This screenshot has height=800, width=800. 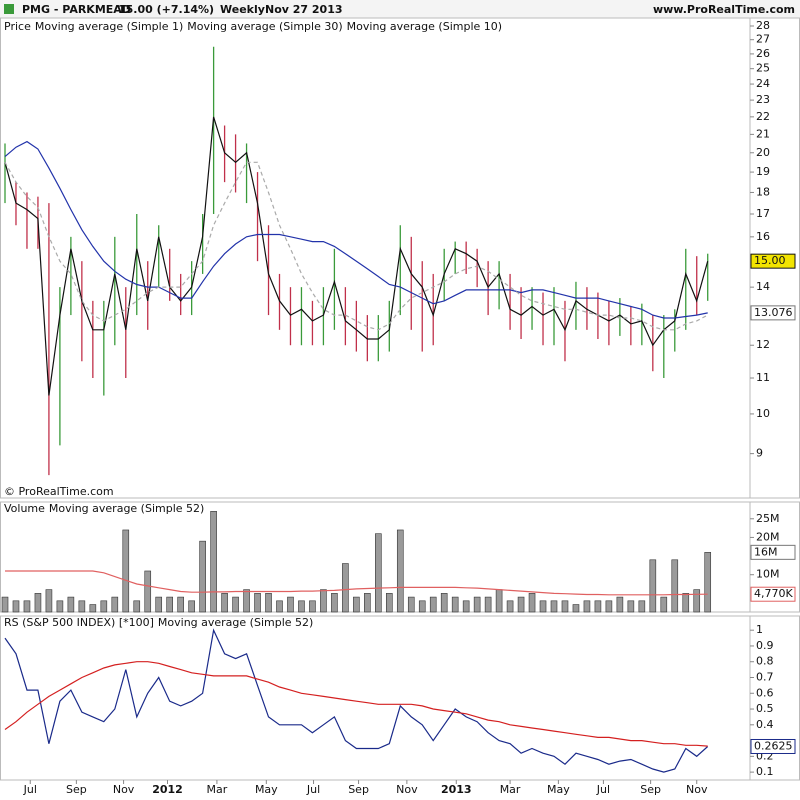 What do you see at coordinates (763, 152) in the screenshot?
I see `y-tick-label: 20` at bounding box center [763, 152].